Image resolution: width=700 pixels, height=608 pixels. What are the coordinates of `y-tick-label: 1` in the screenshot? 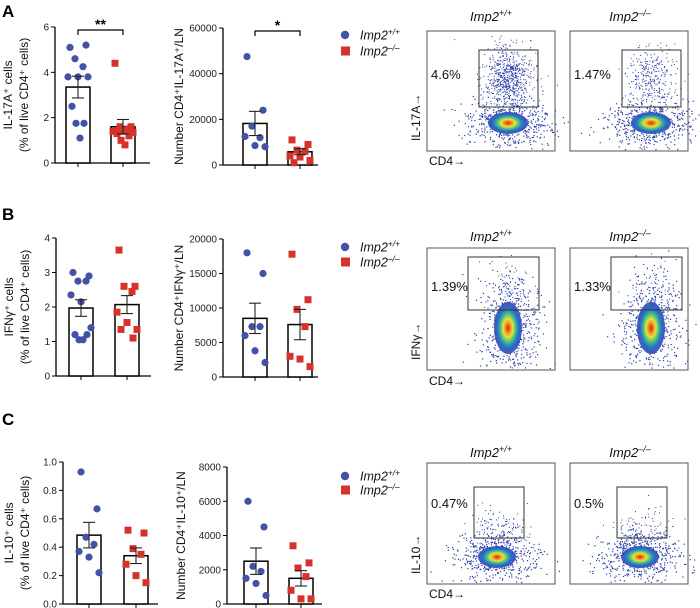 It's located at (47, 342).